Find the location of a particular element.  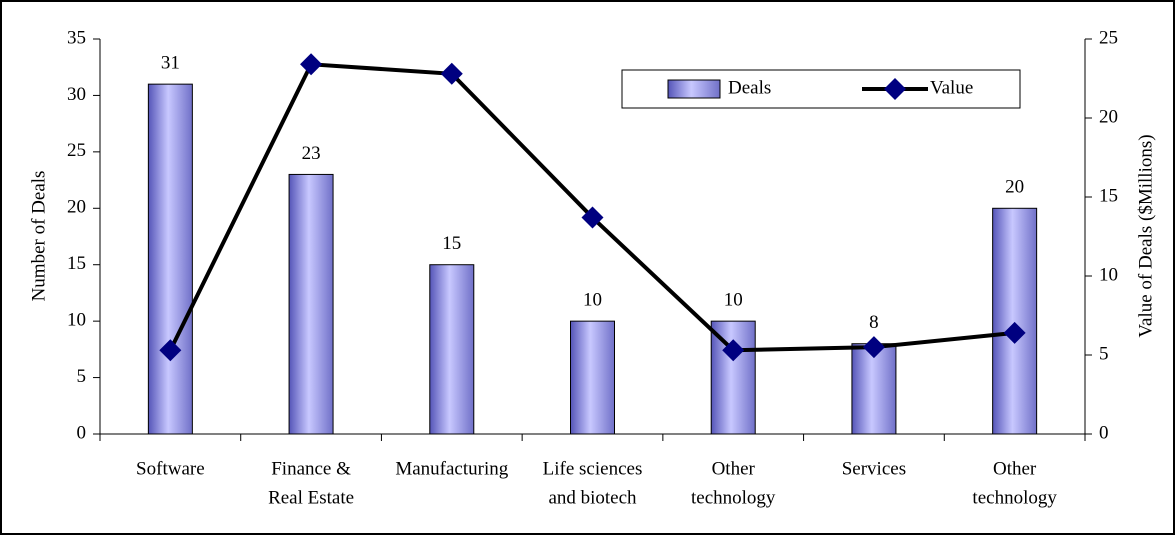

data-label: 31 is located at coordinates (170, 63).